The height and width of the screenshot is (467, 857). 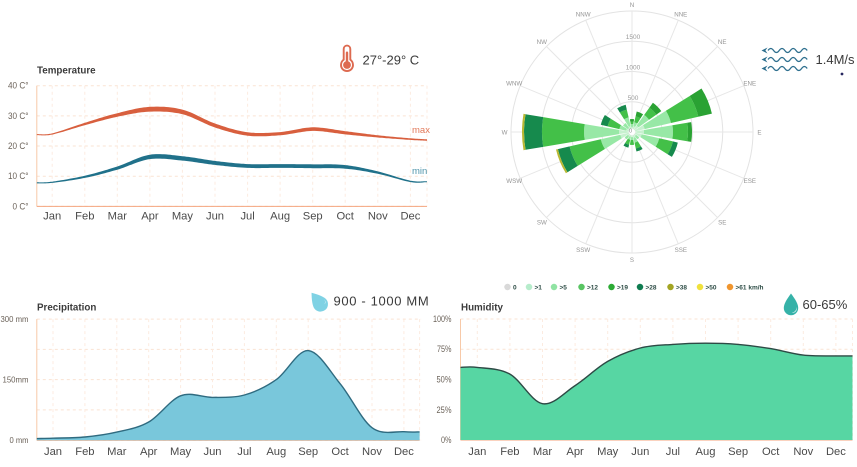 What do you see at coordinates (15, 319) in the screenshot?
I see `svg-text: 300 mm` at bounding box center [15, 319].